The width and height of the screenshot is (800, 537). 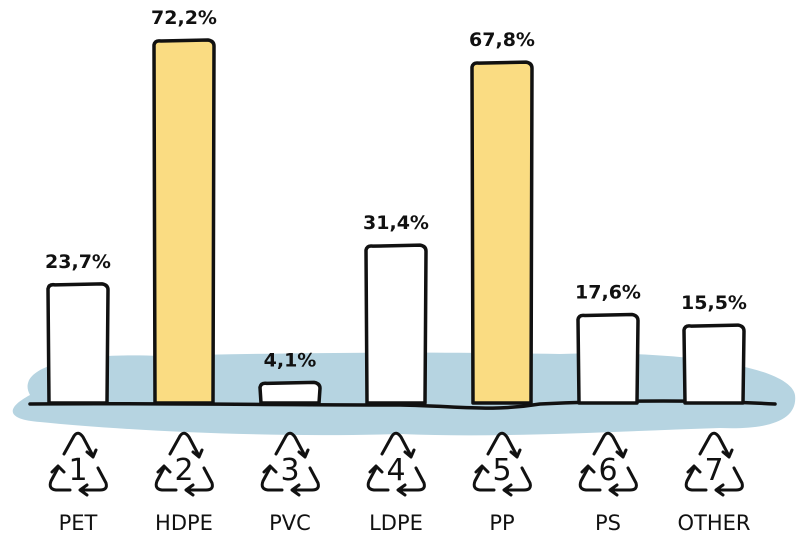 What do you see at coordinates (78, 262) in the screenshot?
I see `value-label-pet: 23,7%` at bounding box center [78, 262].